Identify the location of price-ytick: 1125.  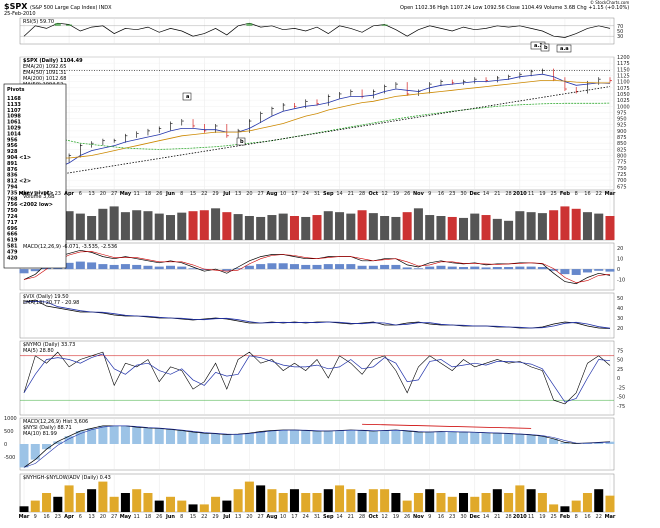
(623, 76).